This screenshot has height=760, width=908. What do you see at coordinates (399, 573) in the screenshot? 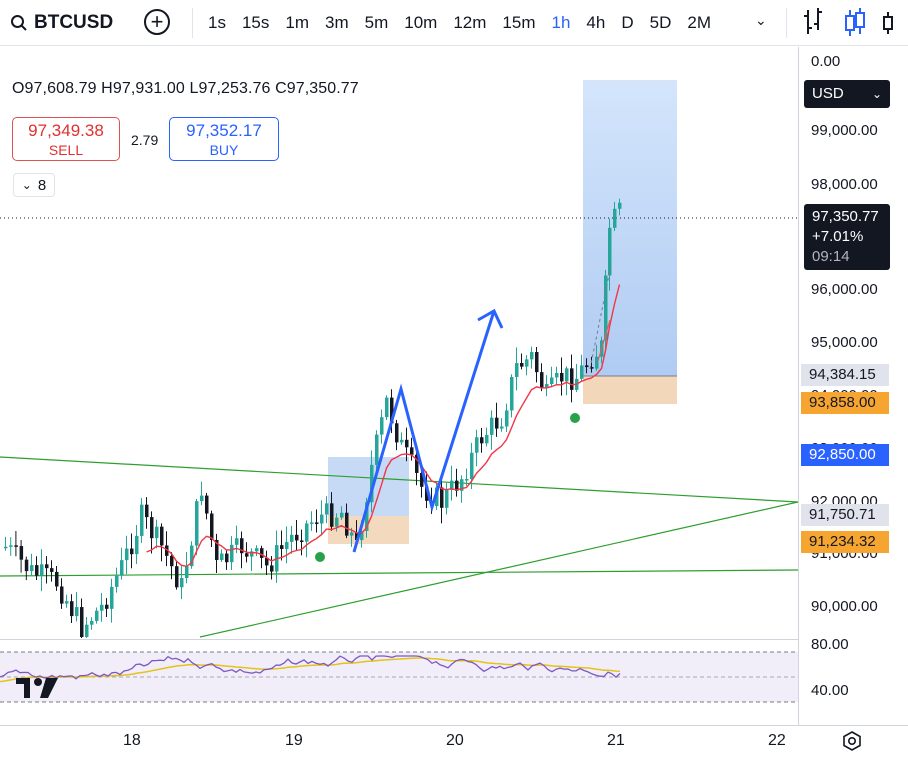
I see `horizontal-support-line` at bounding box center [399, 573].